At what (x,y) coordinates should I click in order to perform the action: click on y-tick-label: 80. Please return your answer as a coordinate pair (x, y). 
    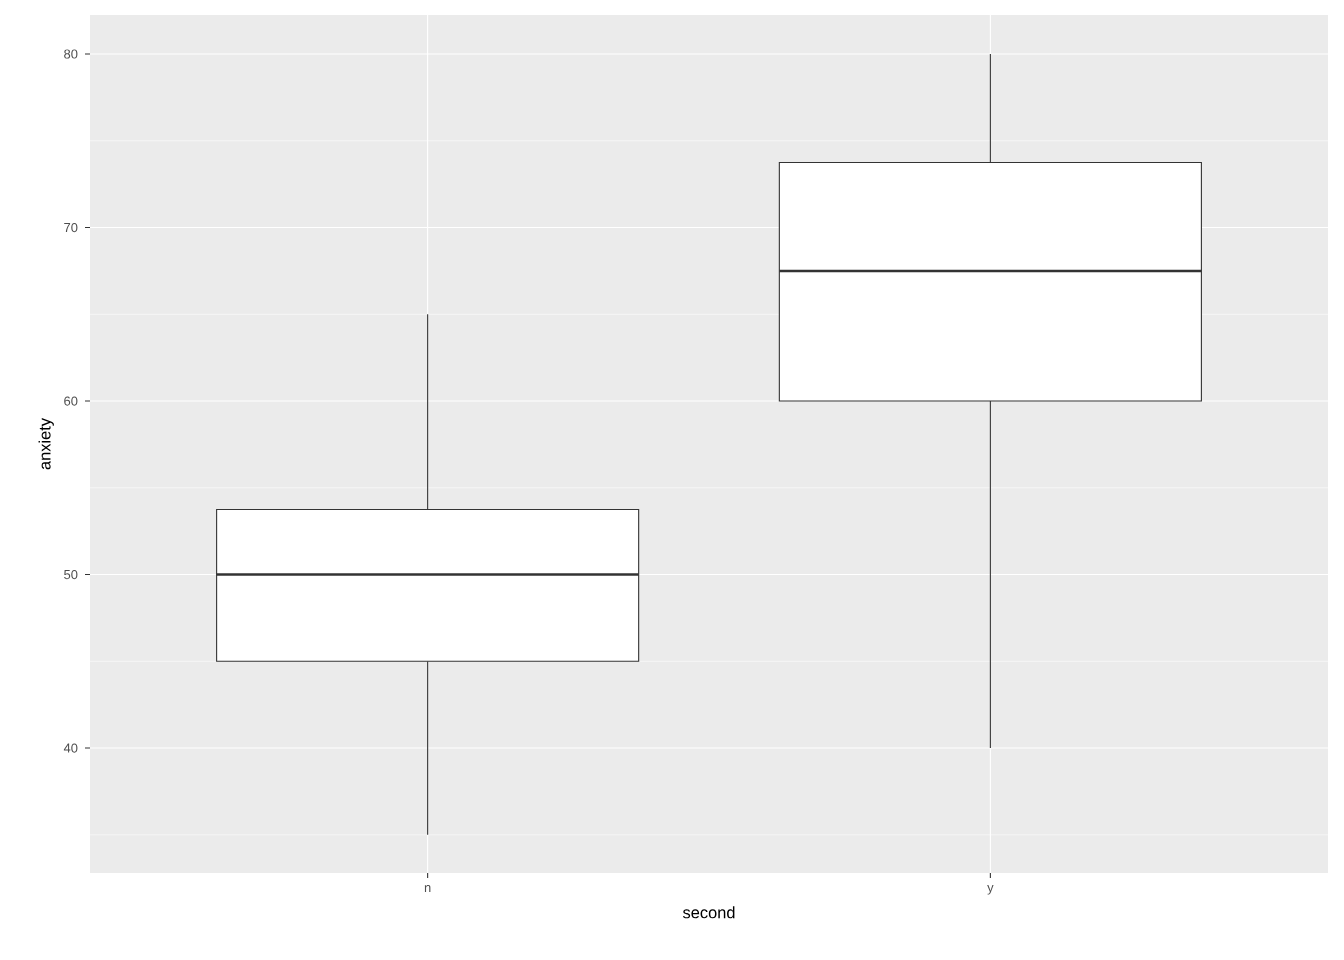
    Looking at the image, I should click on (71, 54).